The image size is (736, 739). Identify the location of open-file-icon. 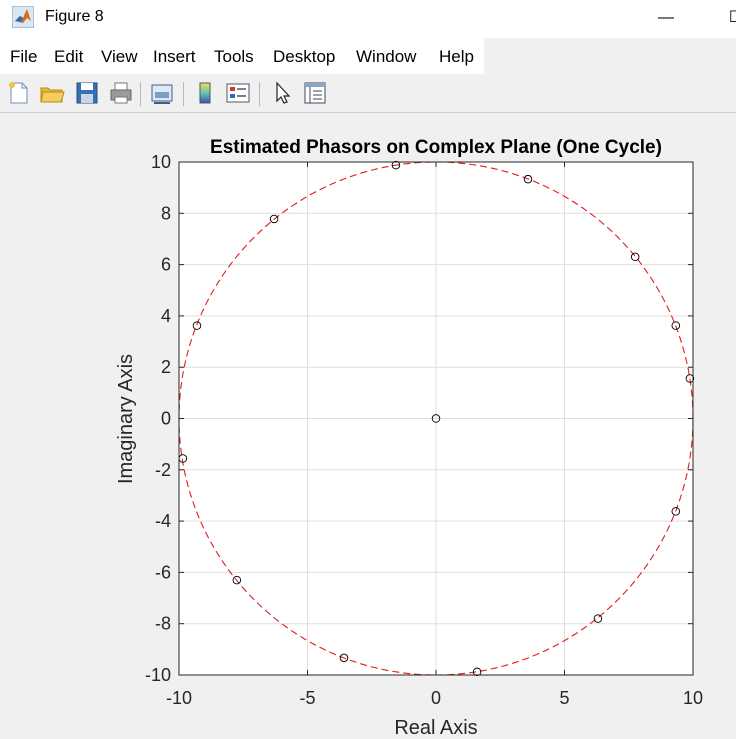
(52, 93).